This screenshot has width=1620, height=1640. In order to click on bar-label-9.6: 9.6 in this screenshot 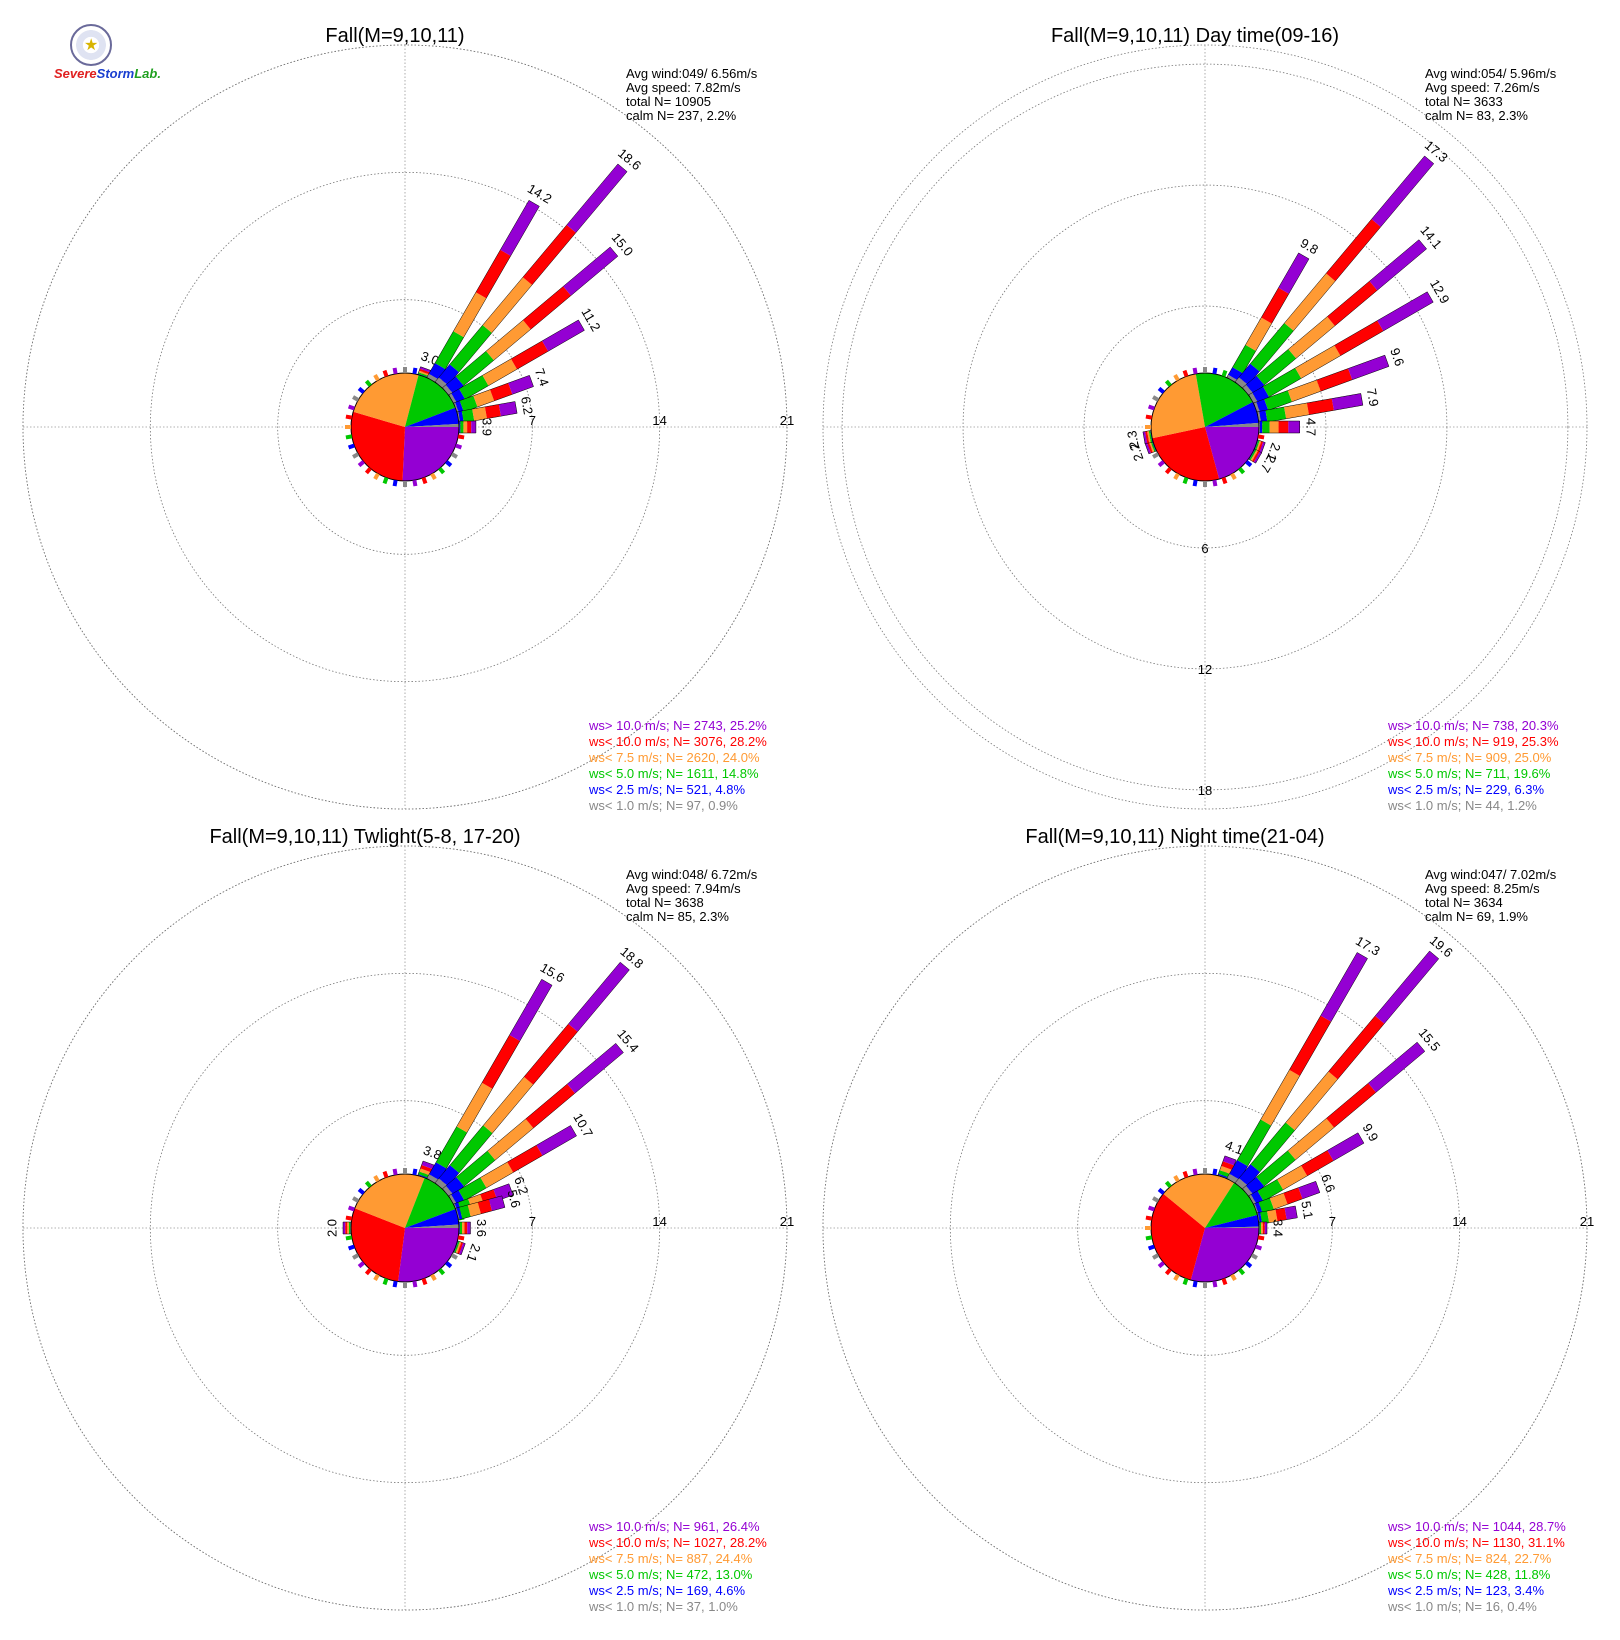, I will do `click(1397, 357)`.